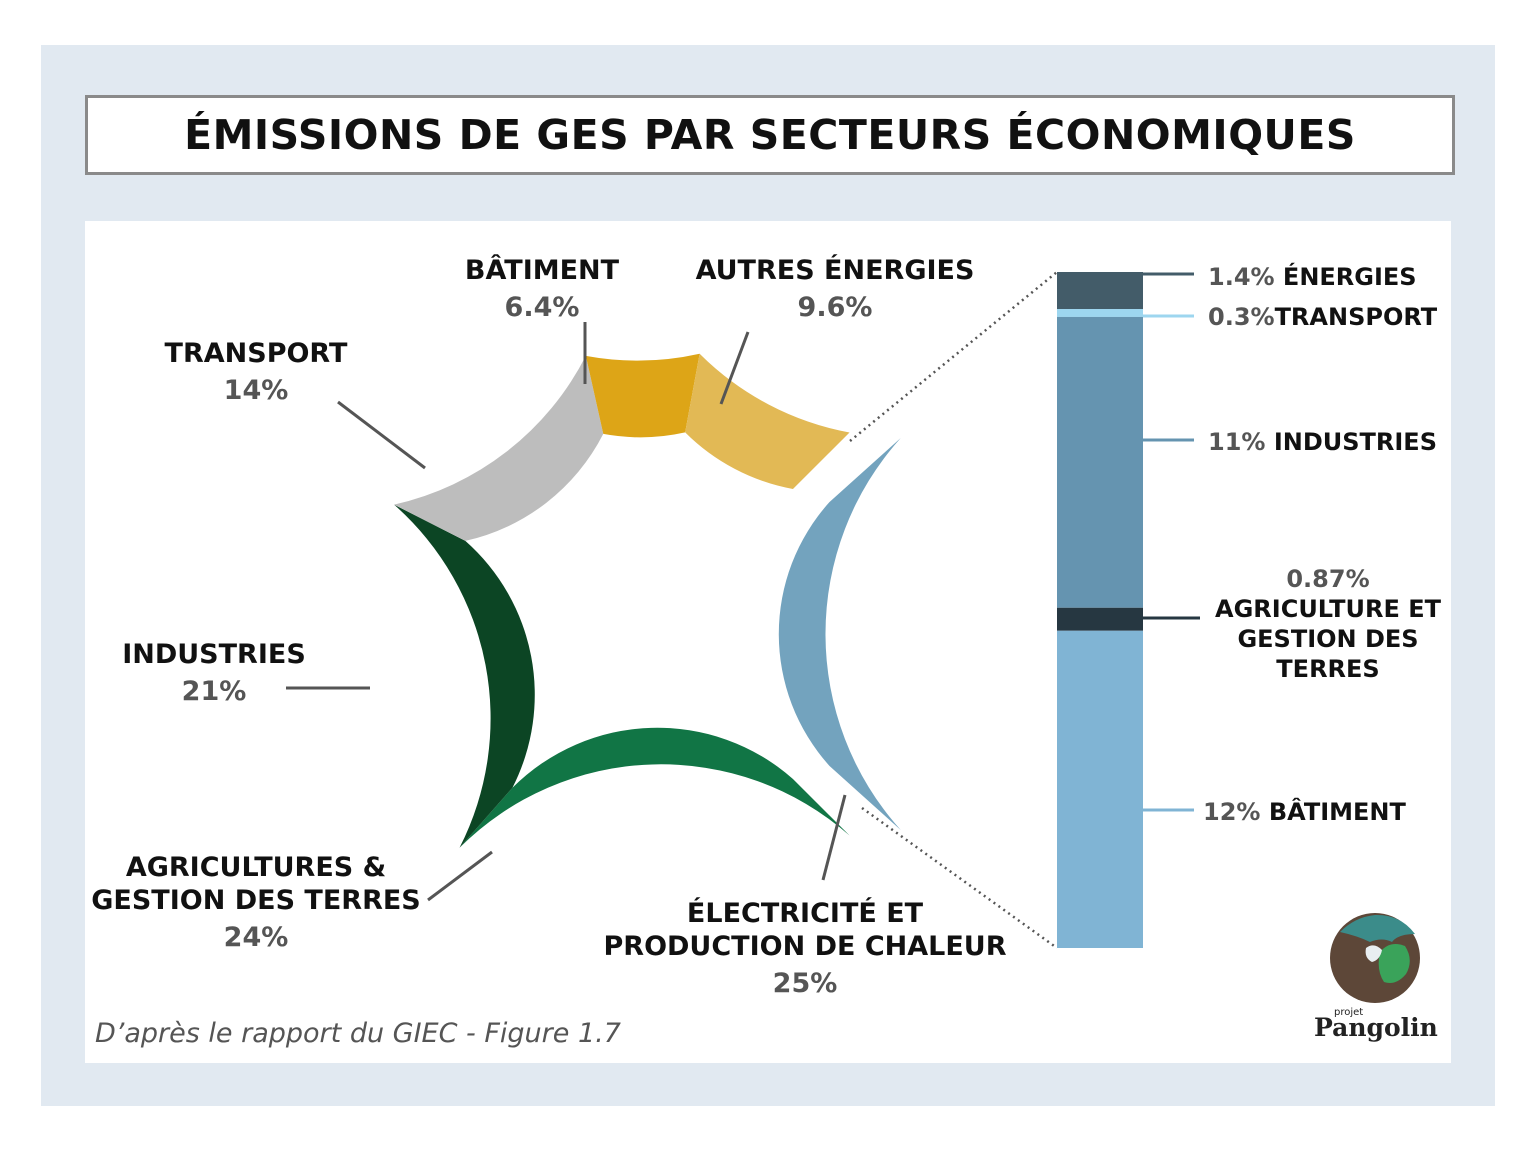 The image size is (1536, 1152). I want to click on logo-land, so click(1394, 963).